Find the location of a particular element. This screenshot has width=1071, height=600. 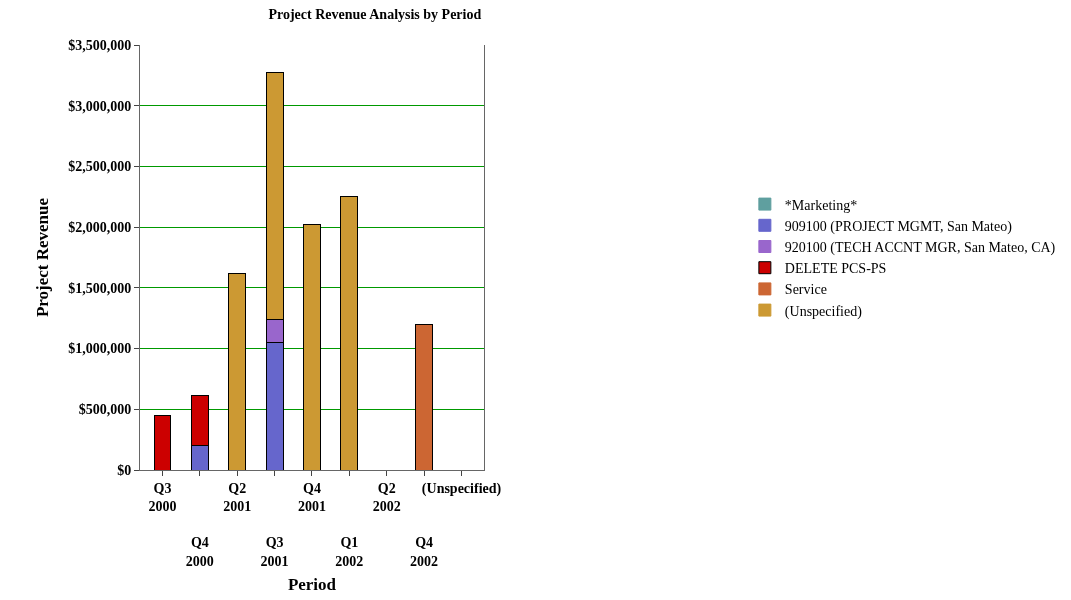

y-axis-title: Project Revenue is located at coordinates (42, 257).